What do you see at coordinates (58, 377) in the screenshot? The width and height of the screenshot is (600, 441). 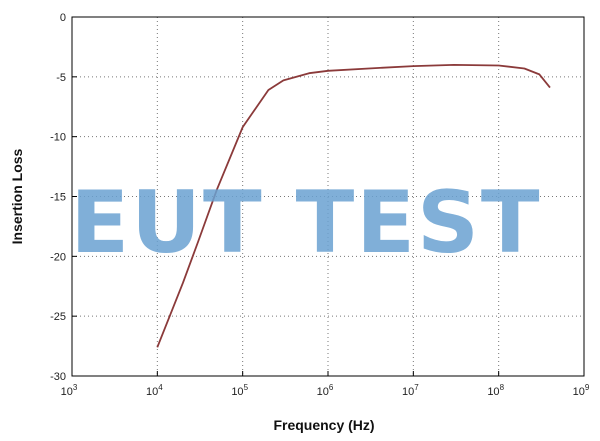 I see `y-tick-label: -30` at bounding box center [58, 377].